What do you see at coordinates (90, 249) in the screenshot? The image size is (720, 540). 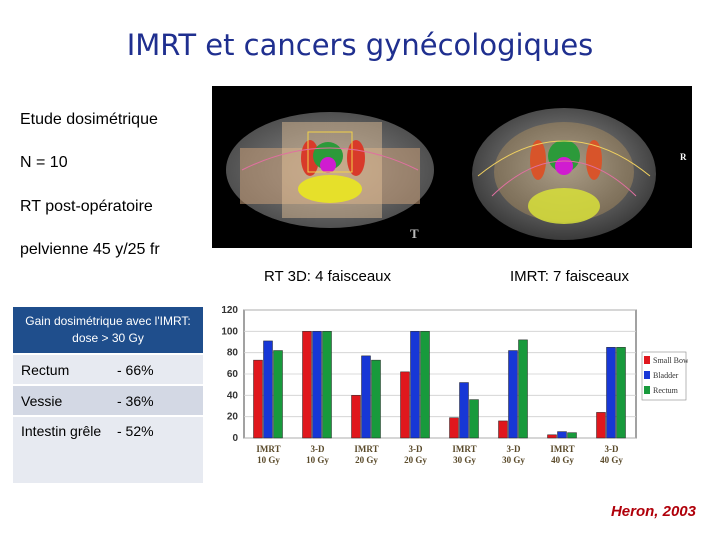 I see `bullet-dose-fractions: pelvienne 45 y/25 fr` at bounding box center [90, 249].